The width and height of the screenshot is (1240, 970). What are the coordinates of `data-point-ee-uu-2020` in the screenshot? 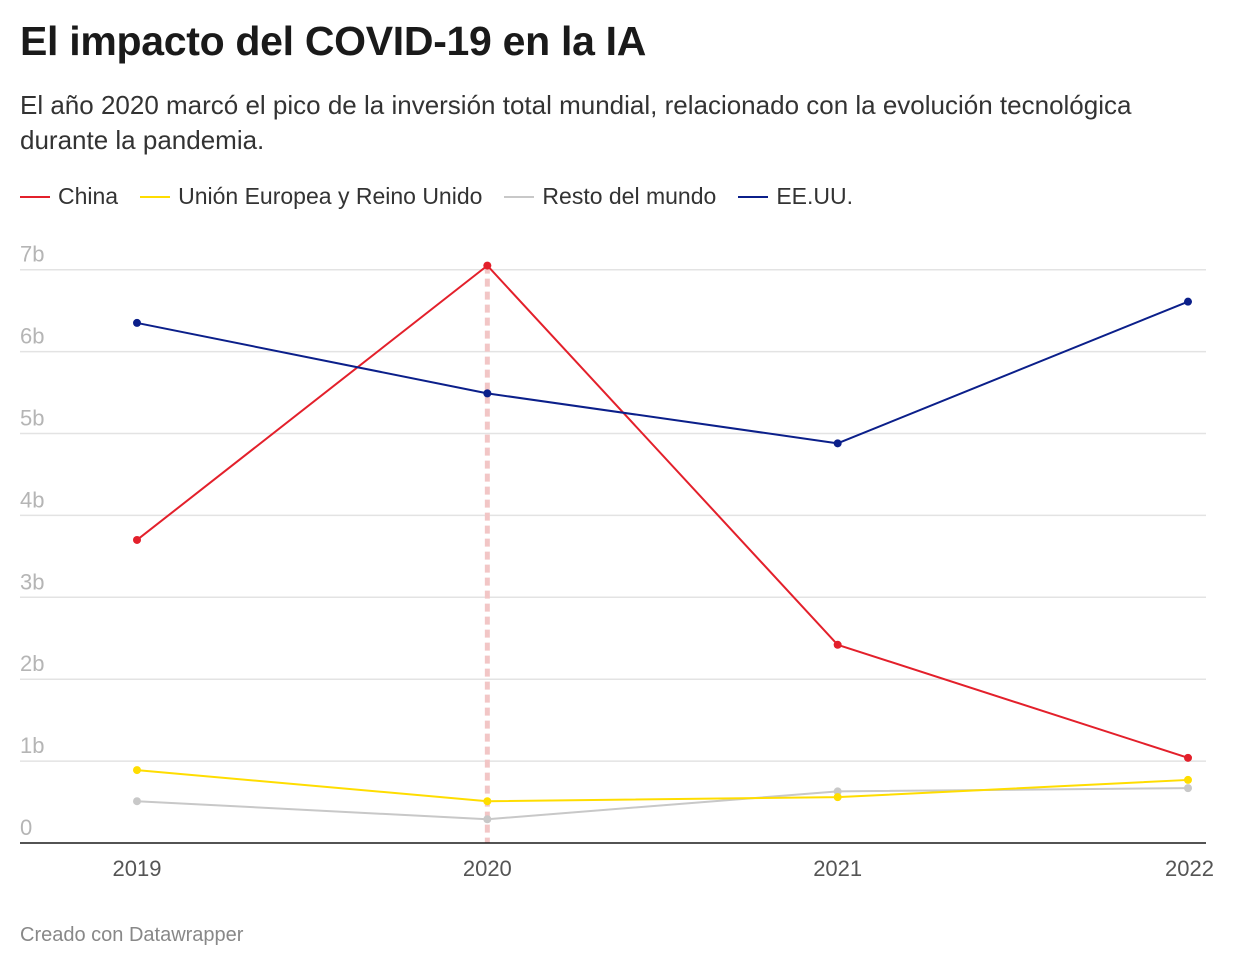 It's located at (487, 393).